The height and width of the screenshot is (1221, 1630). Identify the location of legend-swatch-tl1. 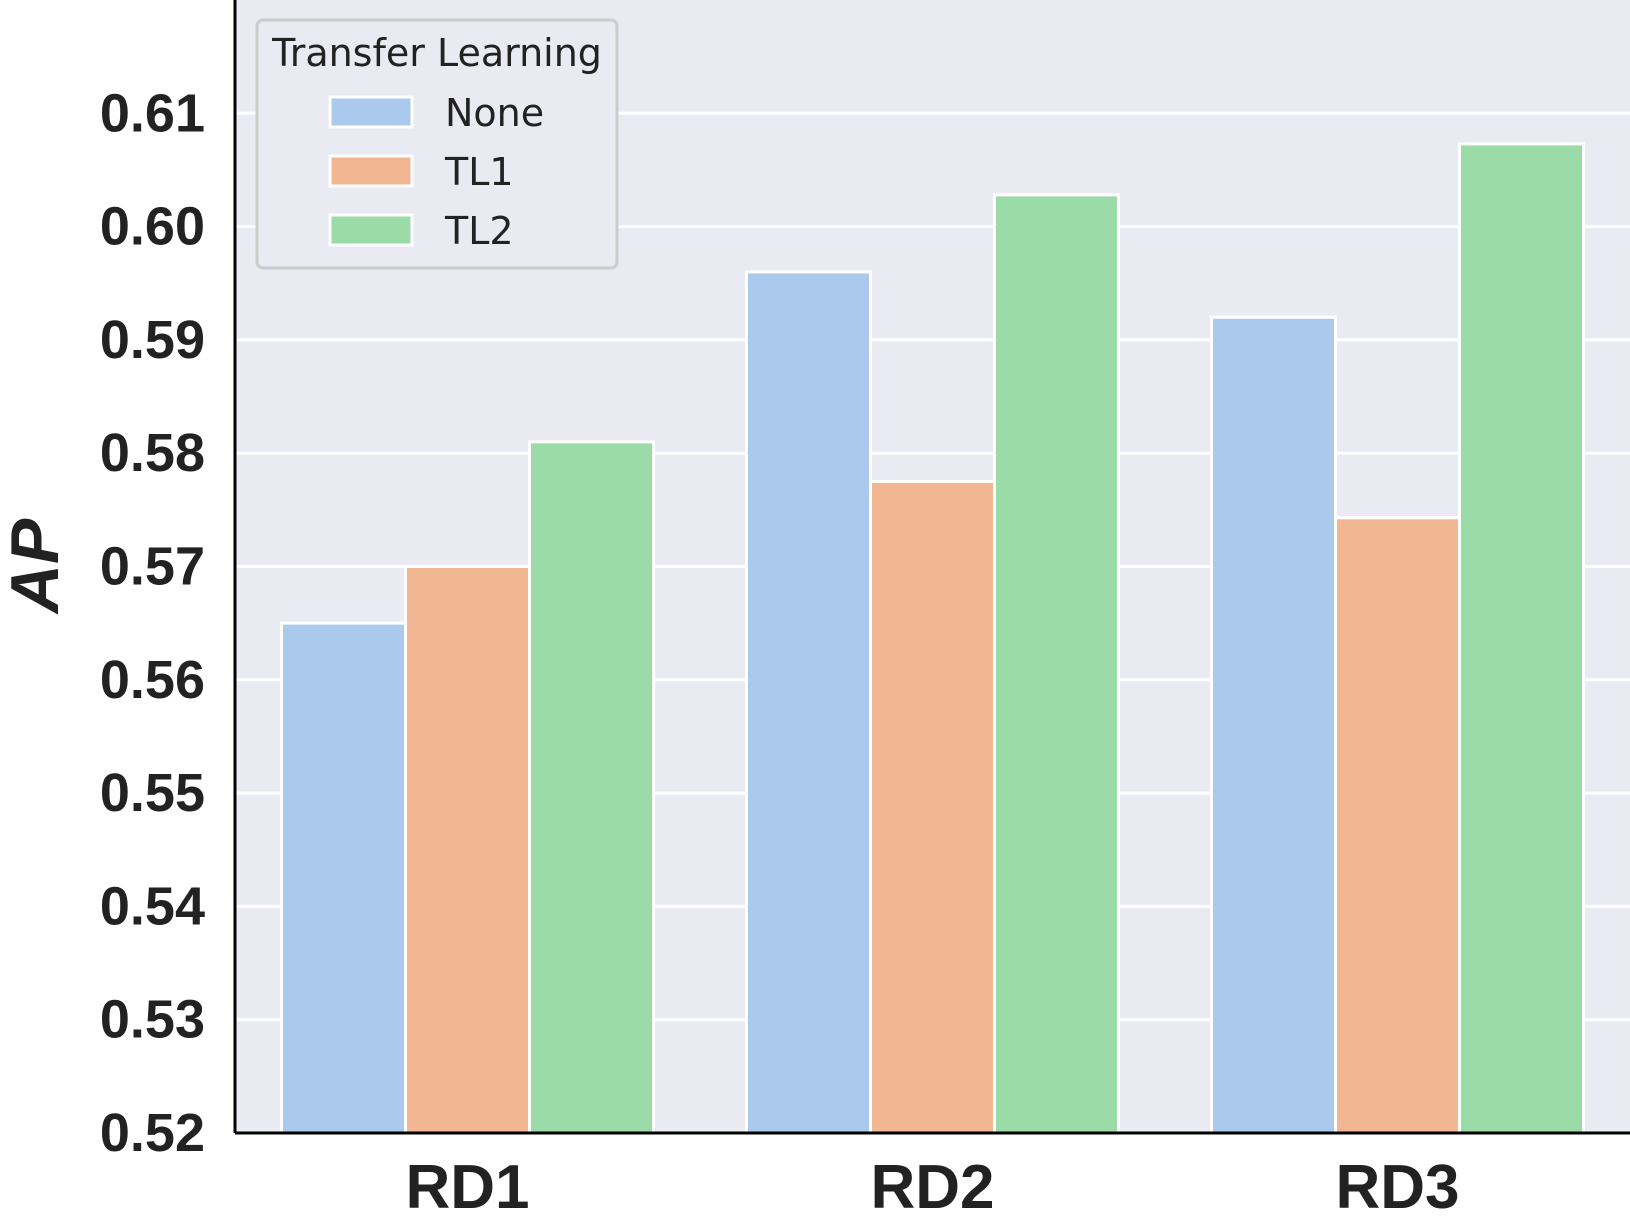
(371, 171).